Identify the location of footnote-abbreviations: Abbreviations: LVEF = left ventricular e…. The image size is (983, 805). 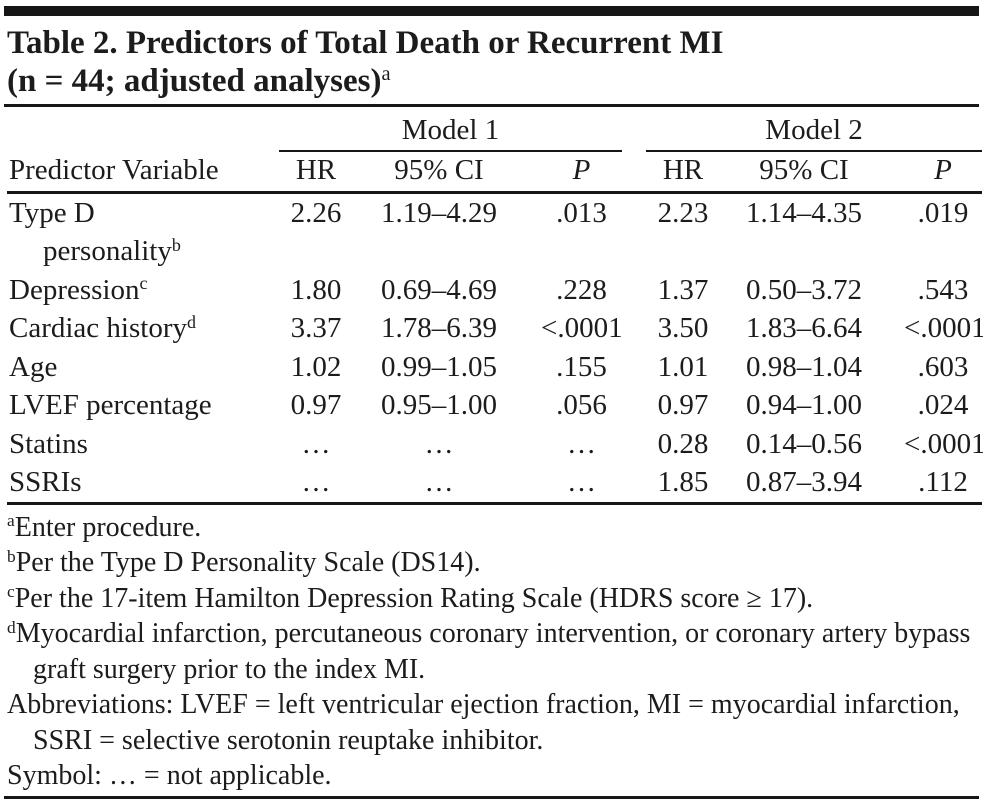
(493, 722).